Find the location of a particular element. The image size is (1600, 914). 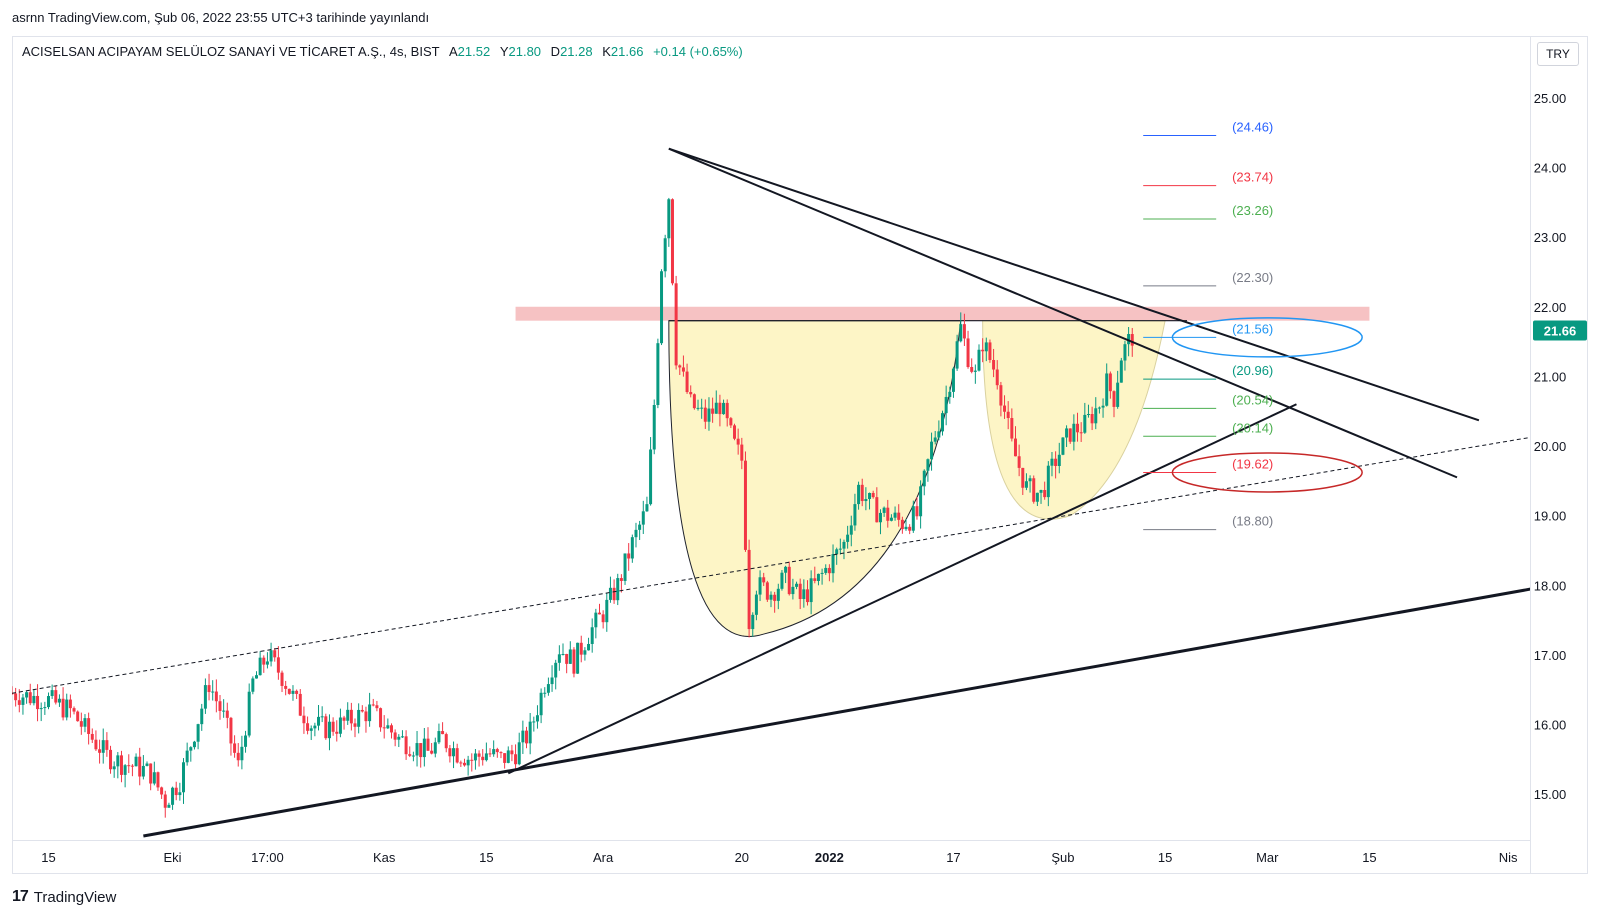

last-price-label: 21.66 is located at coordinates (1560, 330).